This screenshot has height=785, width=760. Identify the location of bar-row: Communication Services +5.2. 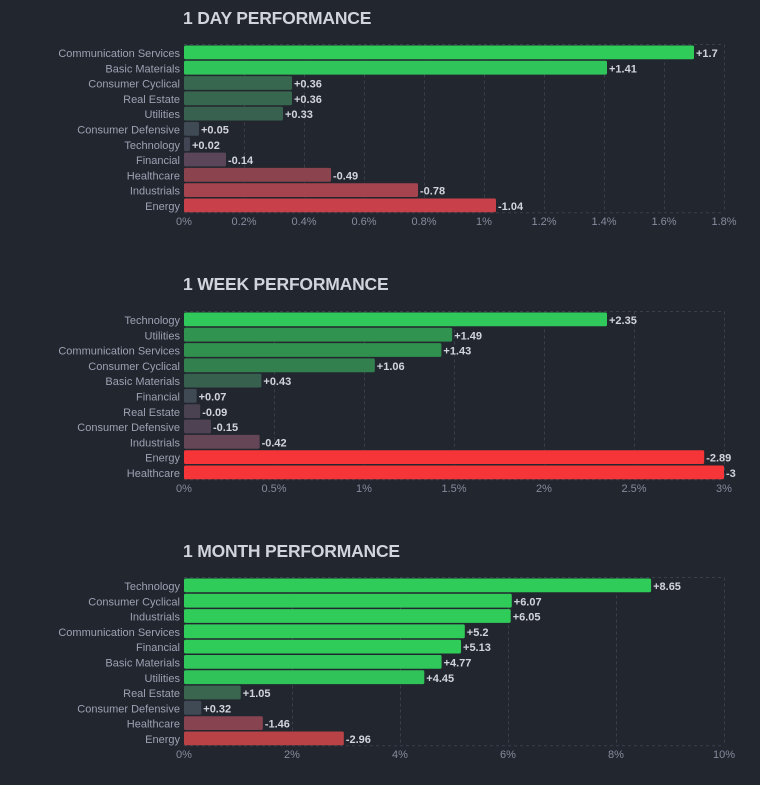
(273, 631).